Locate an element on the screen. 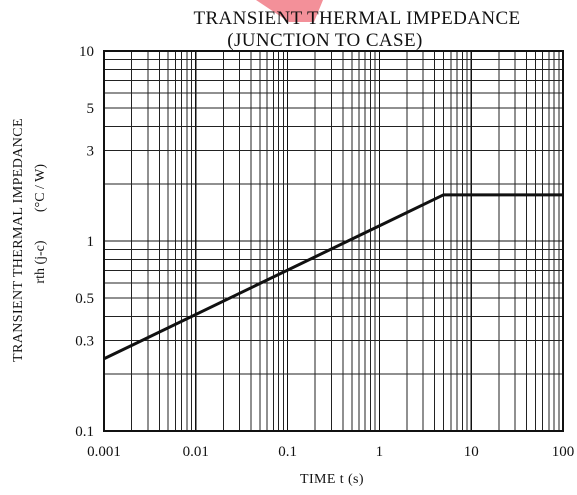 The width and height of the screenshot is (577, 495). x-tick-label: 100 is located at coordinates (563, 452).